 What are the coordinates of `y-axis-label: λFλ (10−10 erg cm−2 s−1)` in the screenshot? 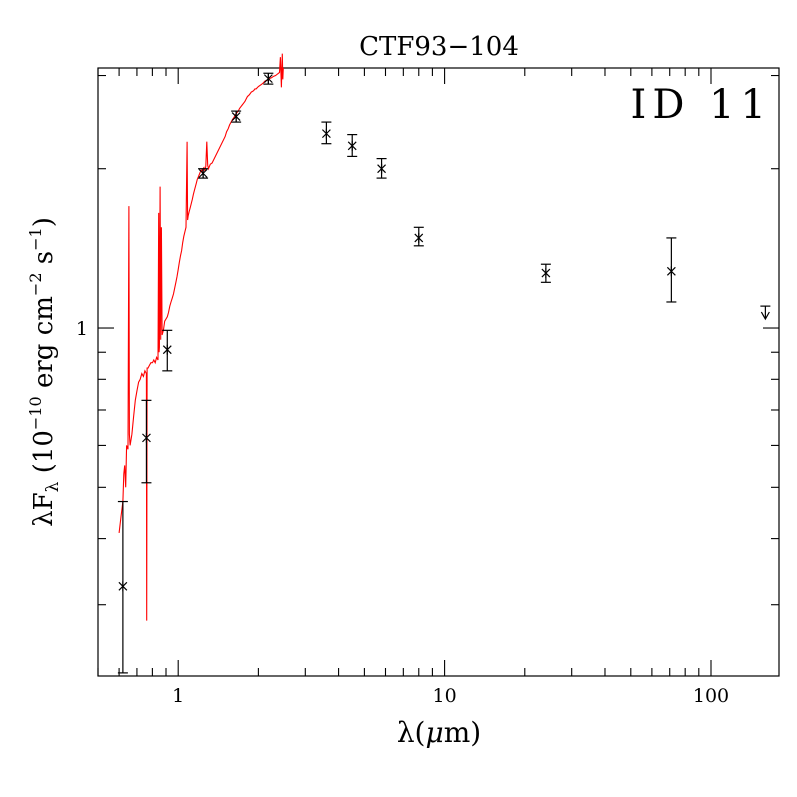 It's located at (44, 372).